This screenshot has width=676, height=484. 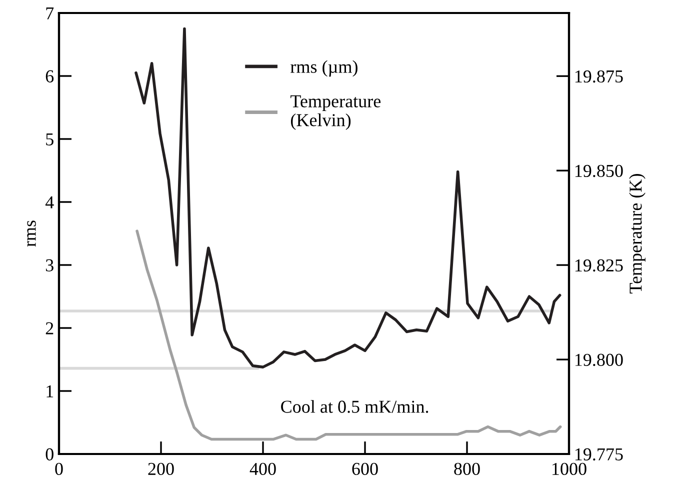 I want to click on y-tick-label: 1, so click(x=50, y=391).